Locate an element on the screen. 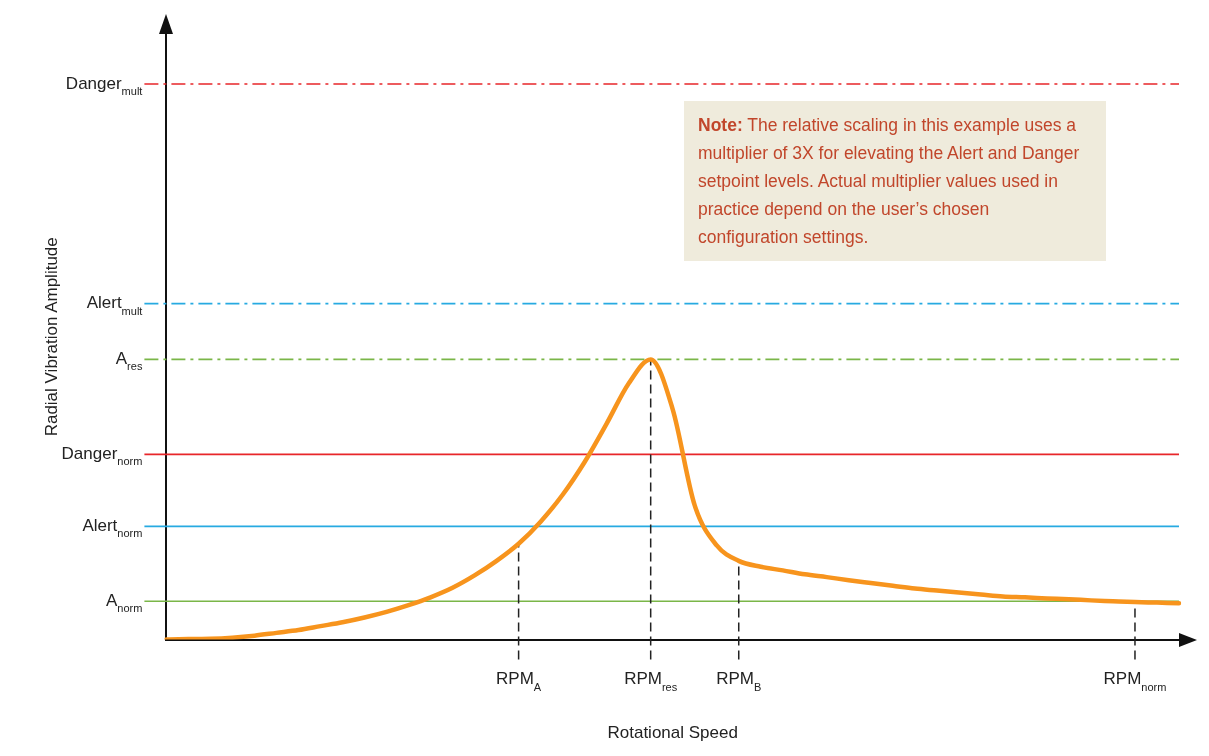 The width and height of the screenshot is (1209, 756). x-axis-title: Rotational Speed is located at coordinates (672, 733).